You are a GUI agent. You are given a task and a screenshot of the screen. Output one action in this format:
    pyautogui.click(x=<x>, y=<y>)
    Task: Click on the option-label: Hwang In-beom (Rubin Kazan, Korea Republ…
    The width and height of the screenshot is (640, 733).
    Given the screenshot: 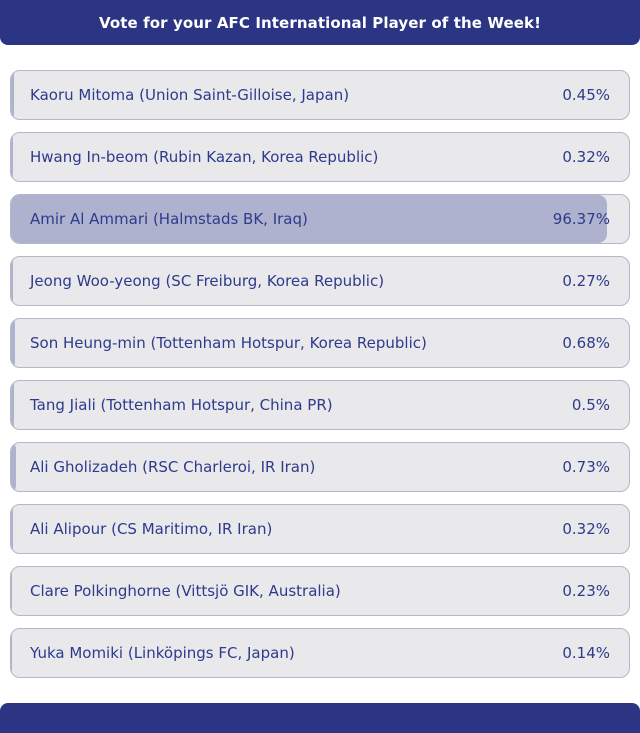 What is the action you would take?
    pyautogui.click(x=204, y=157)
    